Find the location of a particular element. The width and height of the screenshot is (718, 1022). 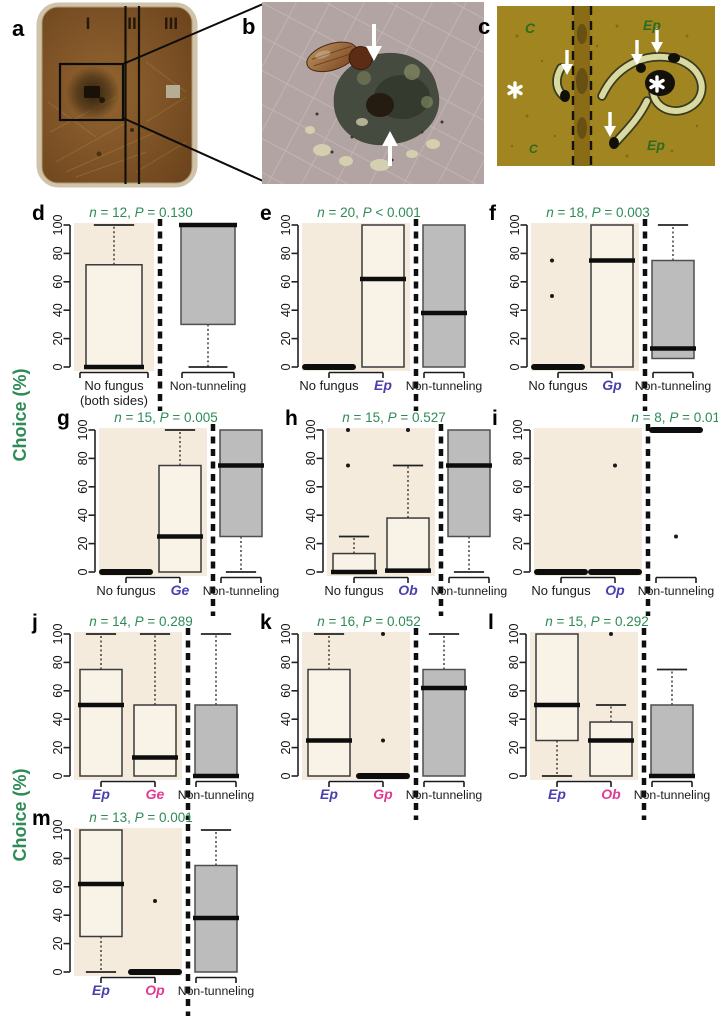

section-label-2: II is located at coordinates (131, 23).